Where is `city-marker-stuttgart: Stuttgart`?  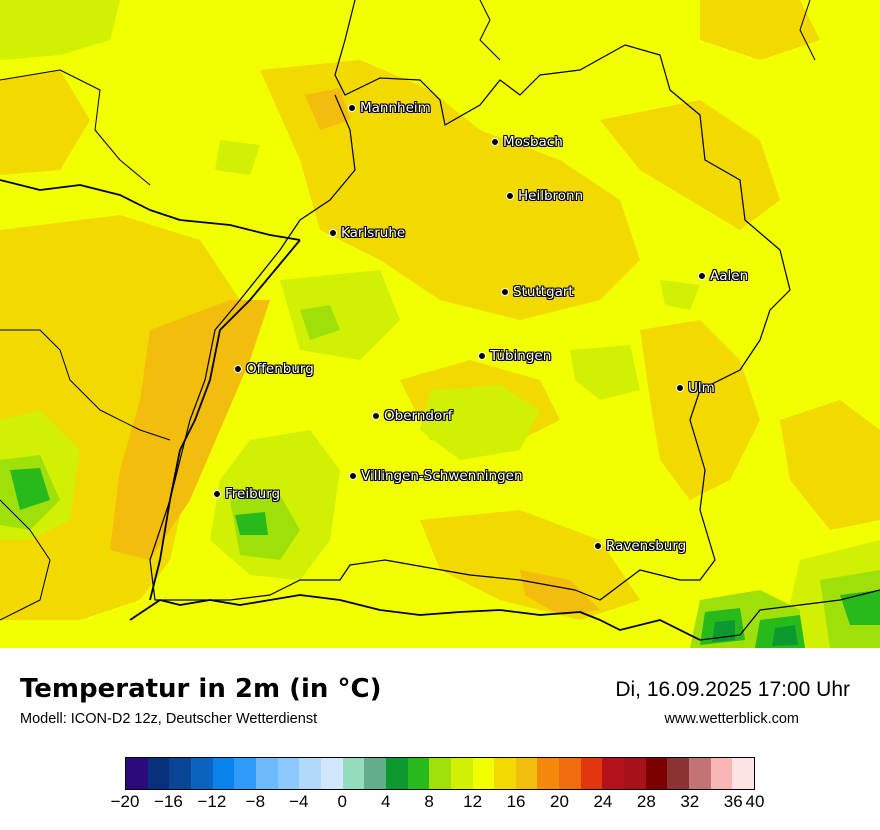 city-marker-stuttgart: Stuttgart is located at coordinates (537, 292).